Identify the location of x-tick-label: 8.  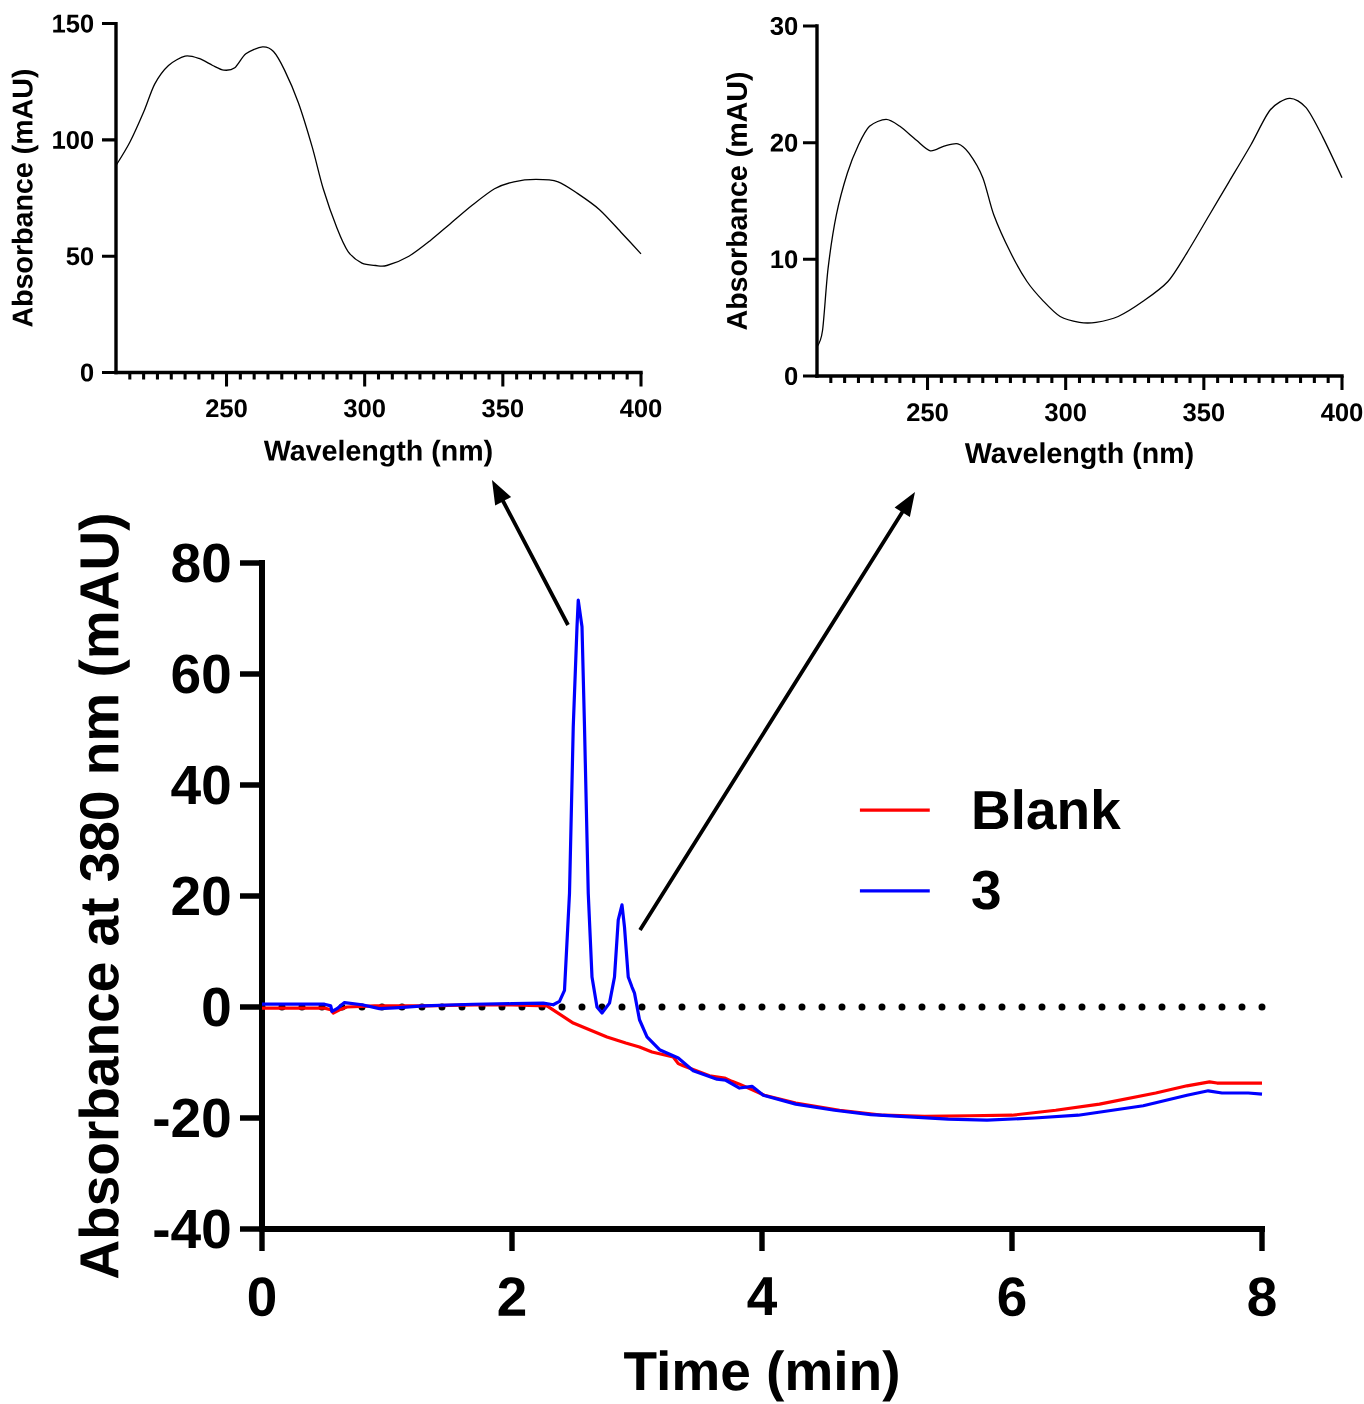
(1262, 1297).